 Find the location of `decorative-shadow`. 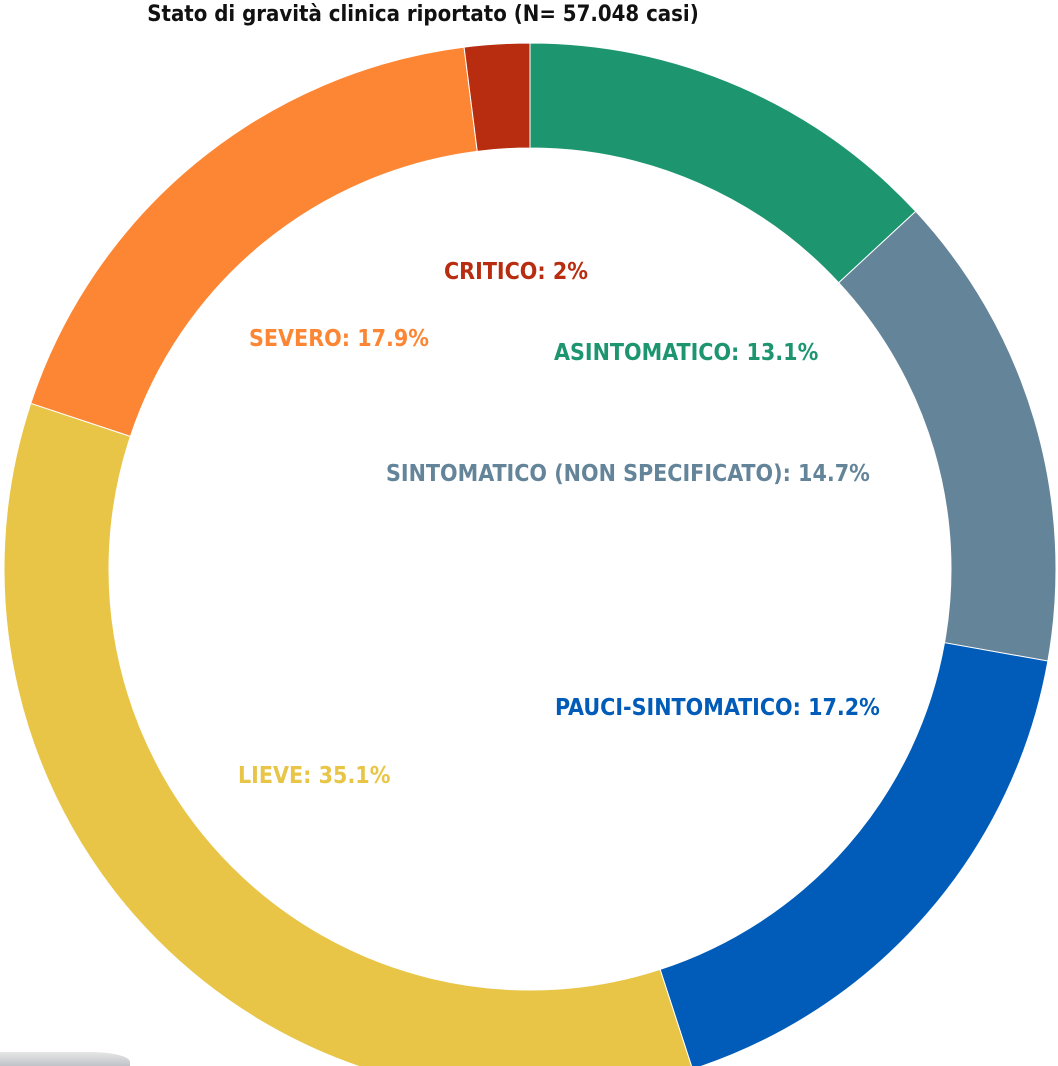

decorative-shadow is located at coordinates (65, 1059).